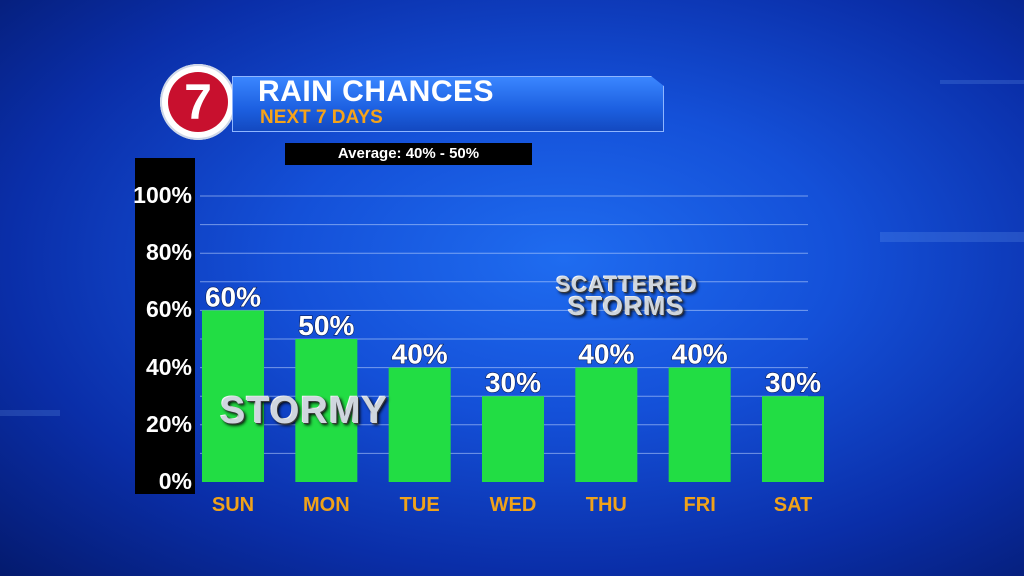 Image resolution: width=1024 pixels, height=576 pixels. I want to click on logo-badge: 7, so click(198, 102).